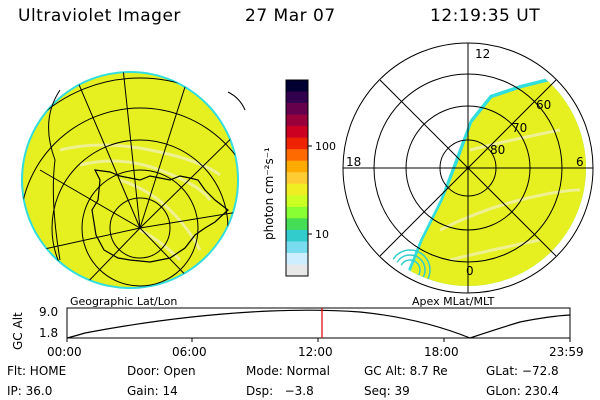  What do you see at coordinates (580, 162) in the screenshot?
I see `mlt-label-6: 6` at bounding box center [580, 162].